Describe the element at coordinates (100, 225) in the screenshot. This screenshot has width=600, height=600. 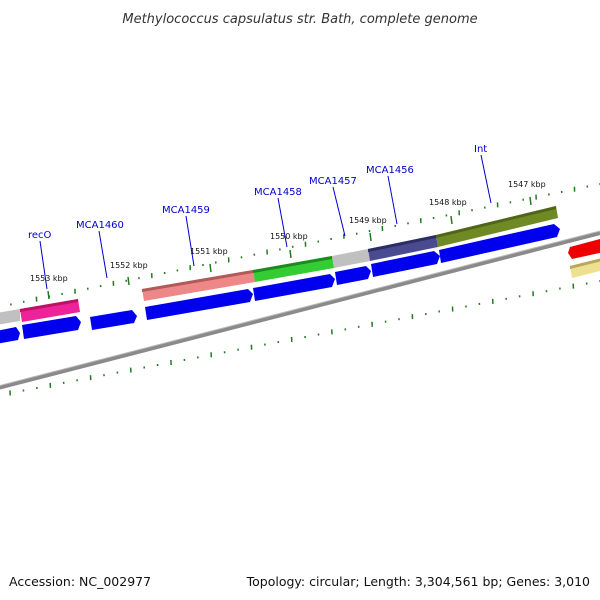
I see `gene-label: MCA1460` at that location.